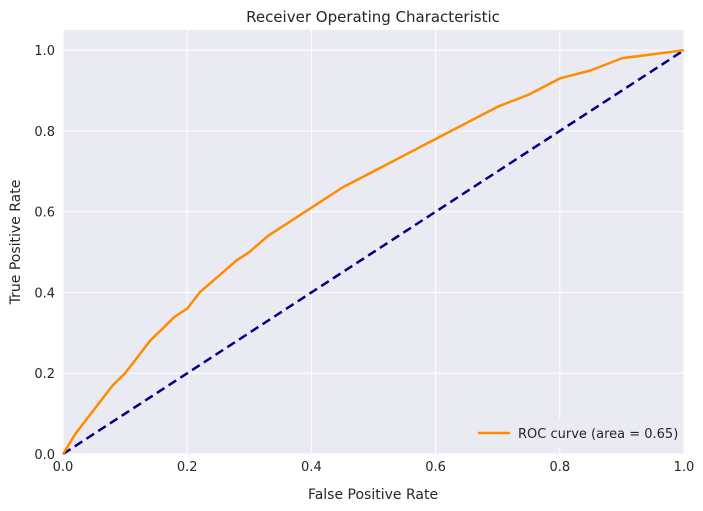  What do you see at coordinates (44, 374) in the screenshot?
I see `y-tick-label: 0.2` at bounding box center [44, 374].